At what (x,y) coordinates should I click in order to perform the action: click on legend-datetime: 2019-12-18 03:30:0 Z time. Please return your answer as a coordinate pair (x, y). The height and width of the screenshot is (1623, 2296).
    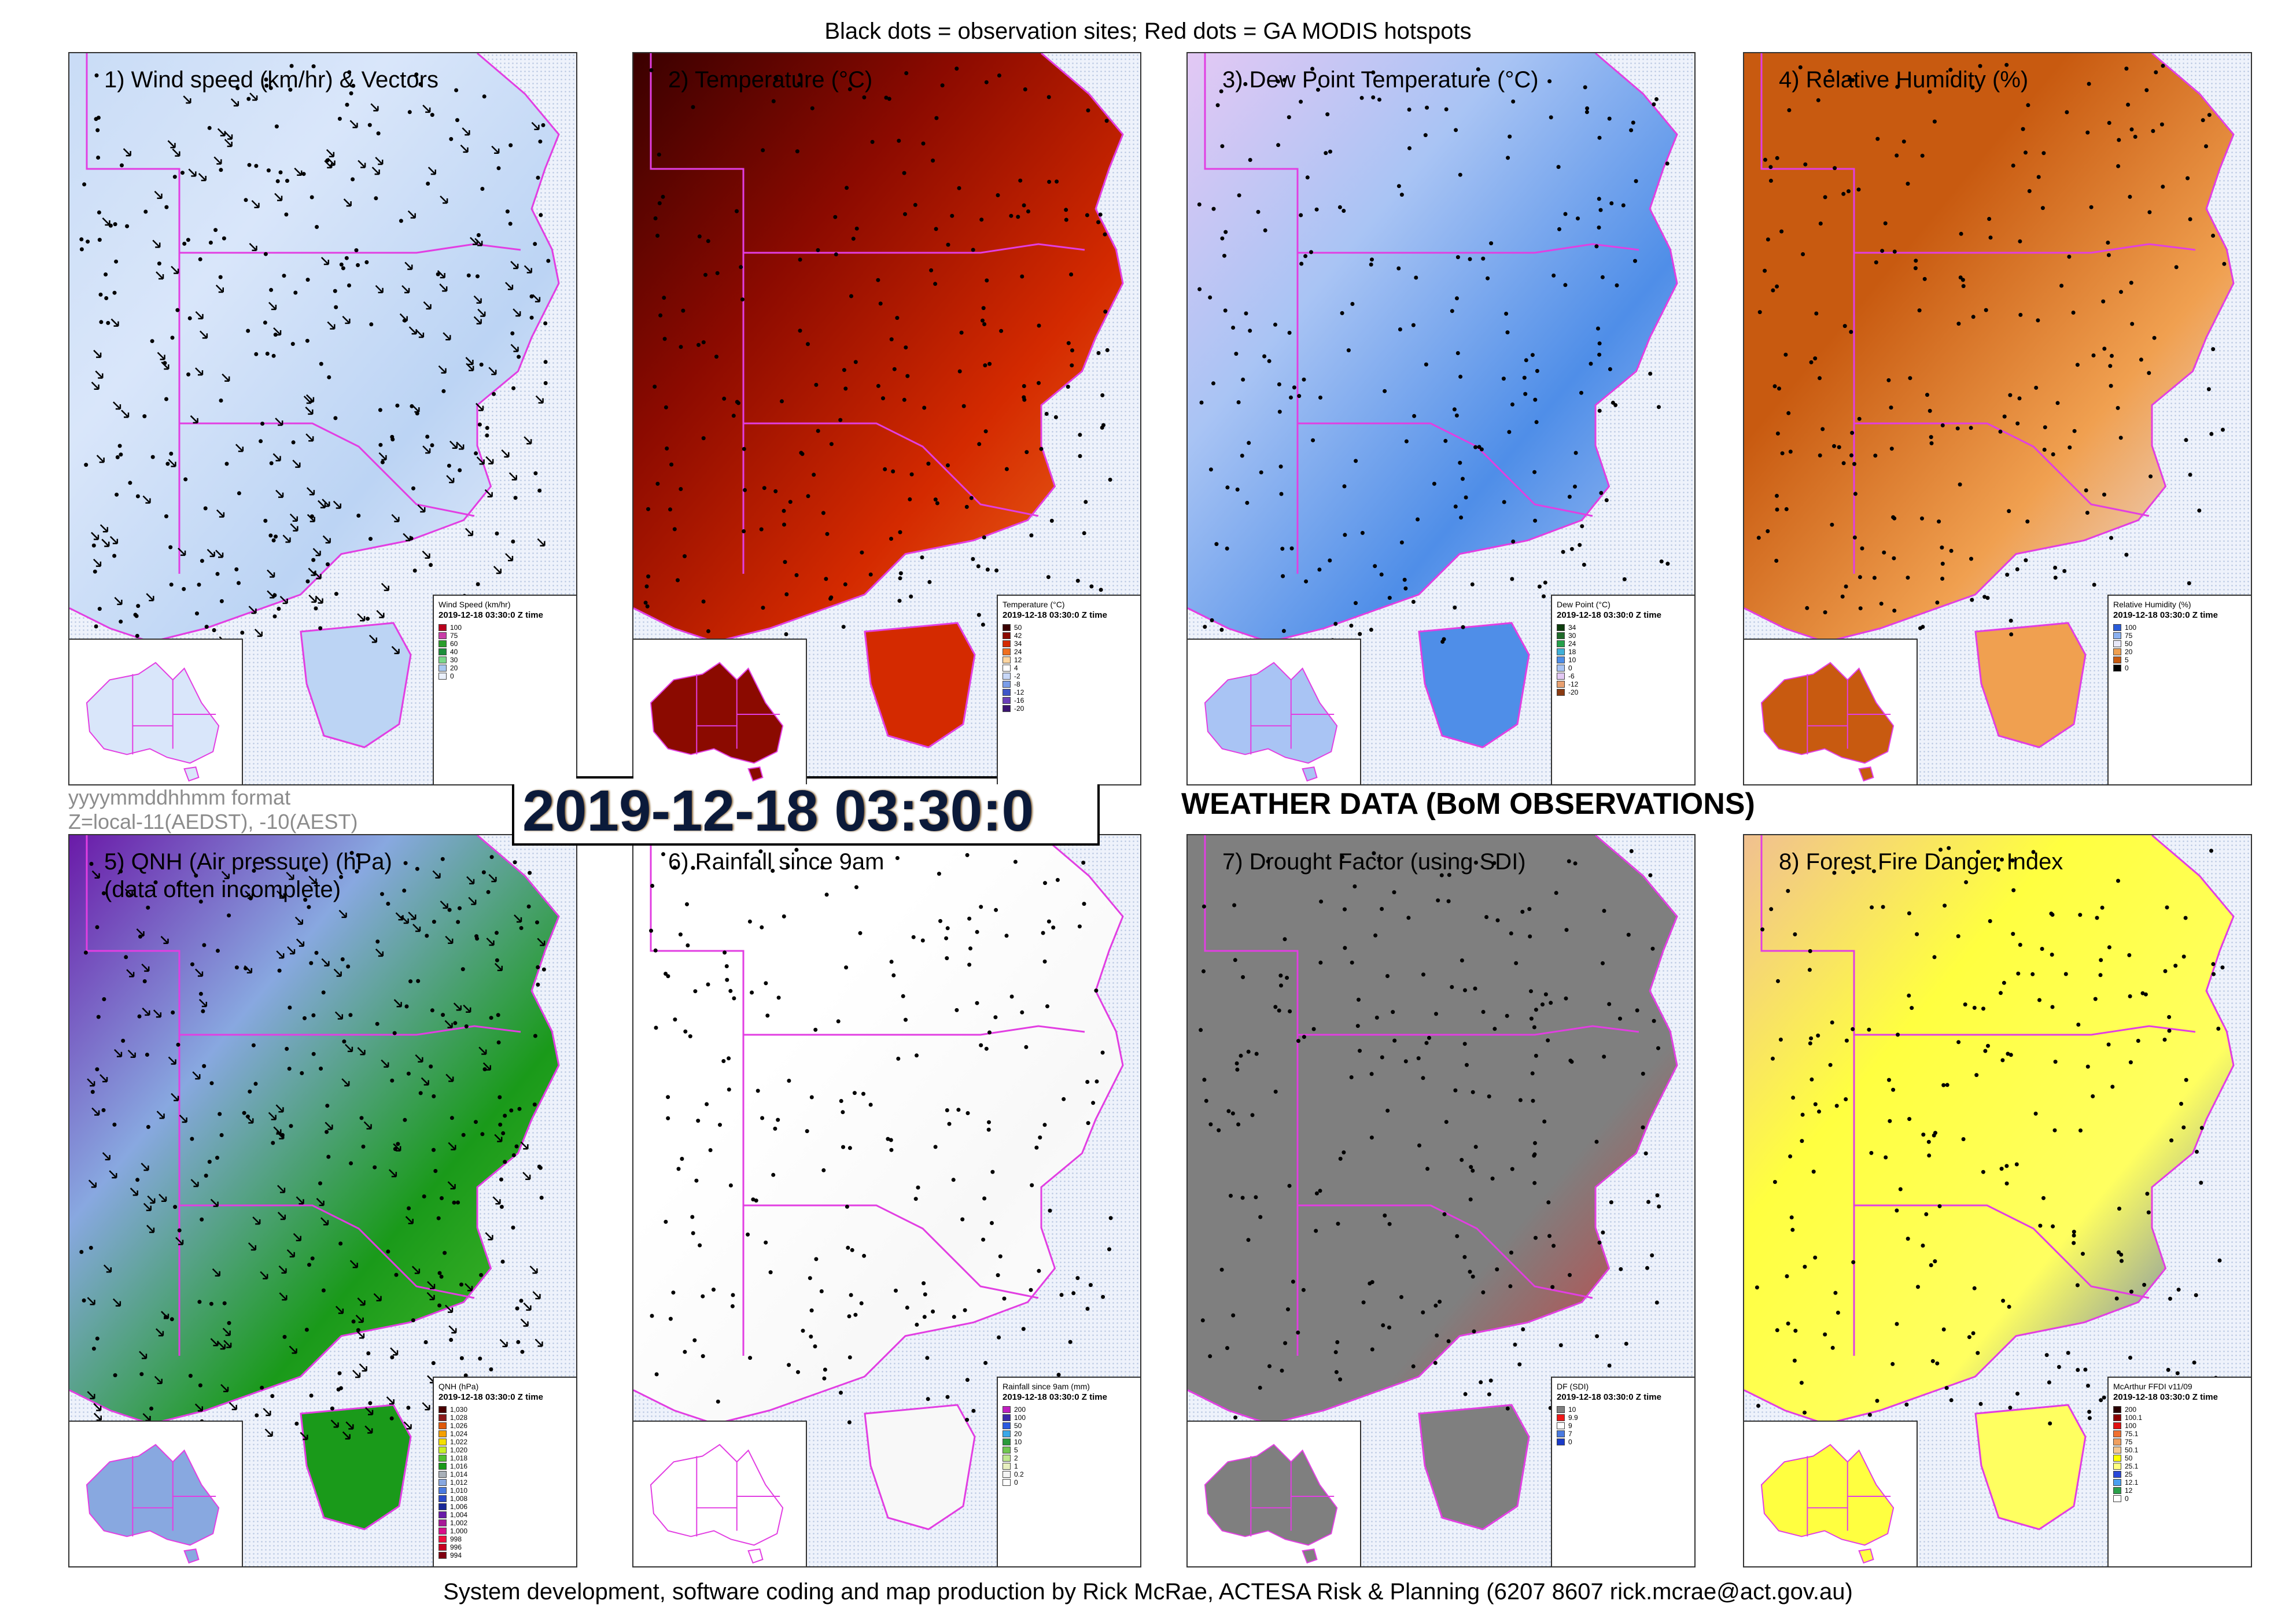
    Looking at the image, I should click on (2165, 1397).